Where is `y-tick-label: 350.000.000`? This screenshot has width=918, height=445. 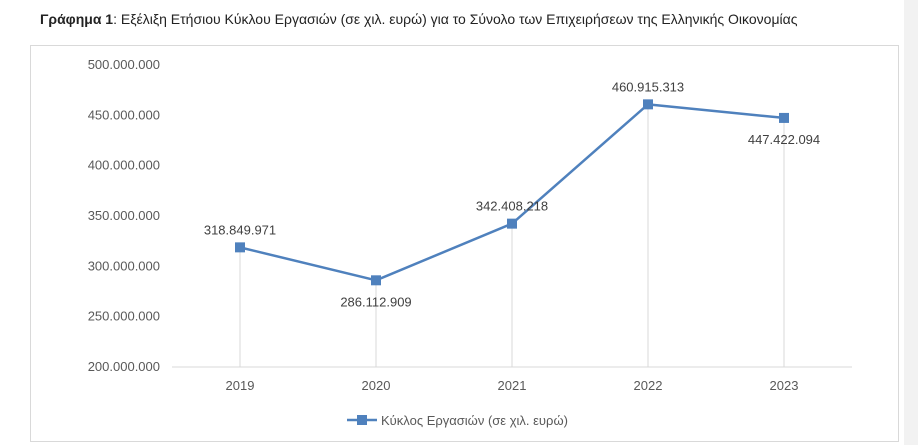 y-tick-label: 350.000.000 is located at coordinates (124, 215).